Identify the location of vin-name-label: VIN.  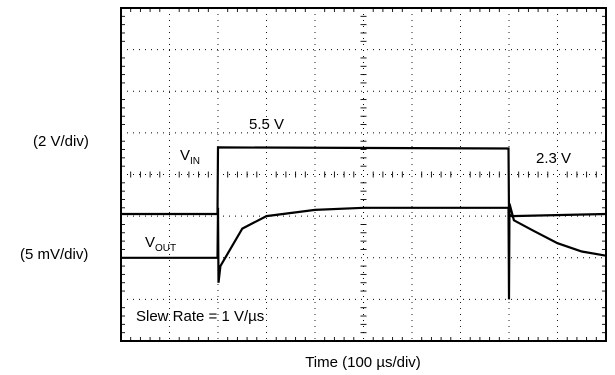
(190, 157).